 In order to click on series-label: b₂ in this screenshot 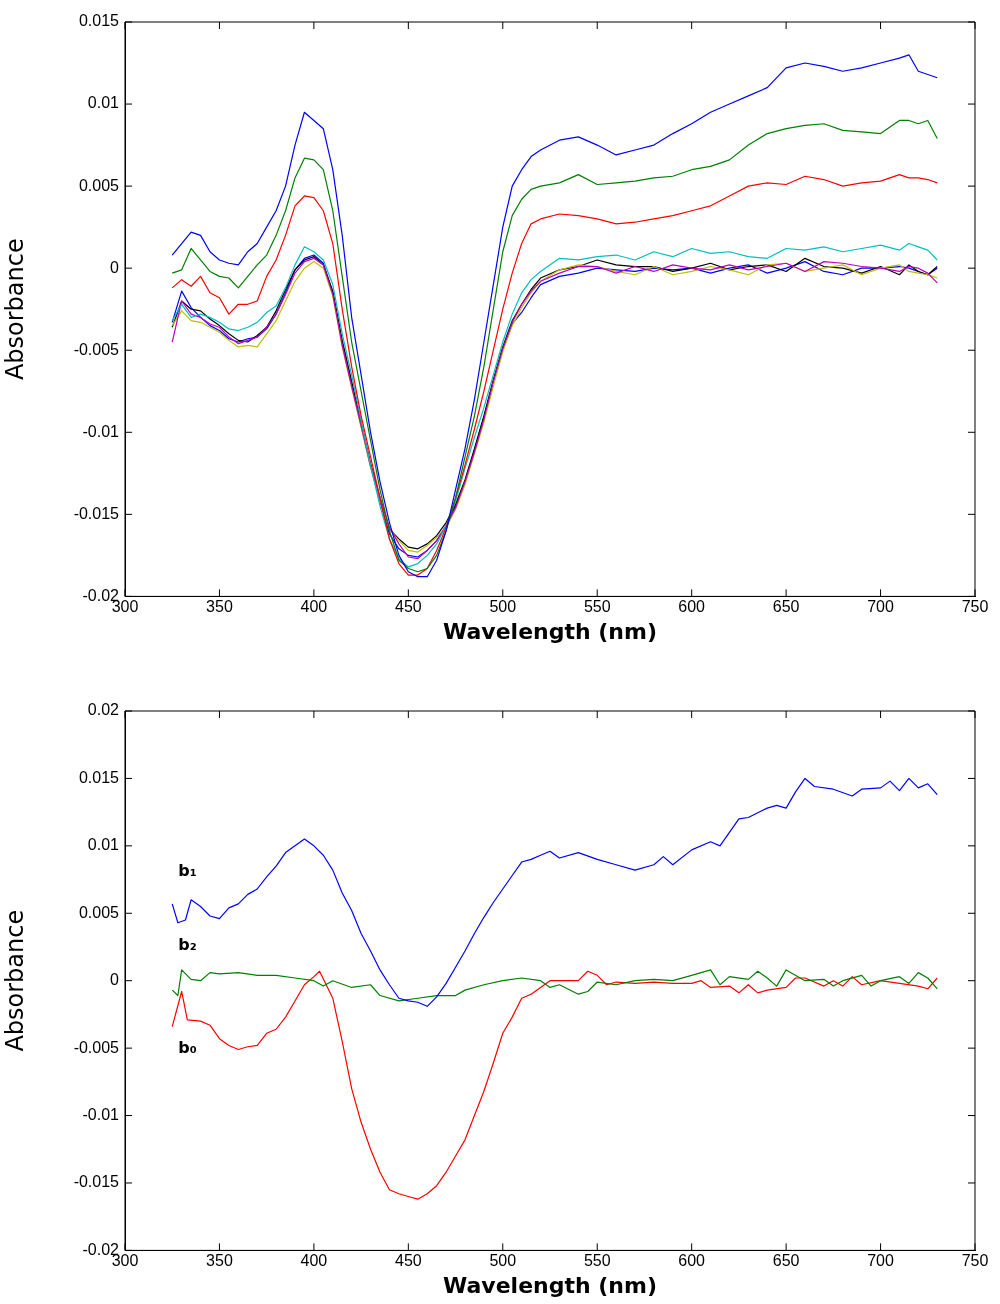, I will do `click(187, 945)`.